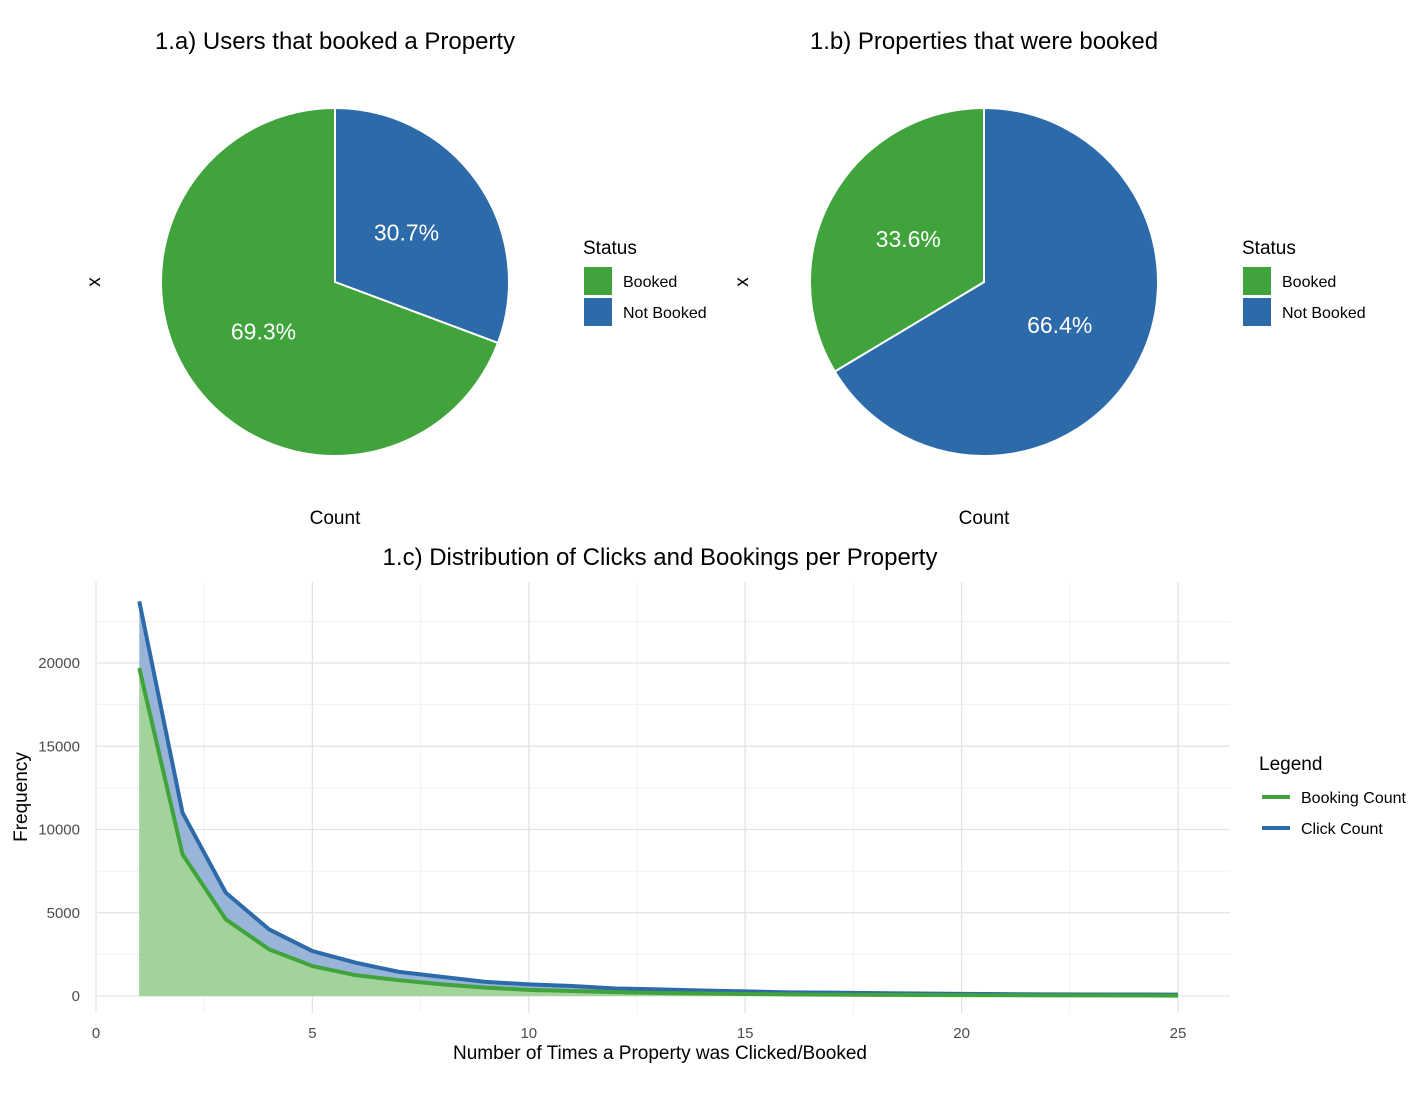  I want to click on pie-properties: 66.4% 33.6%, so click(984, 281).